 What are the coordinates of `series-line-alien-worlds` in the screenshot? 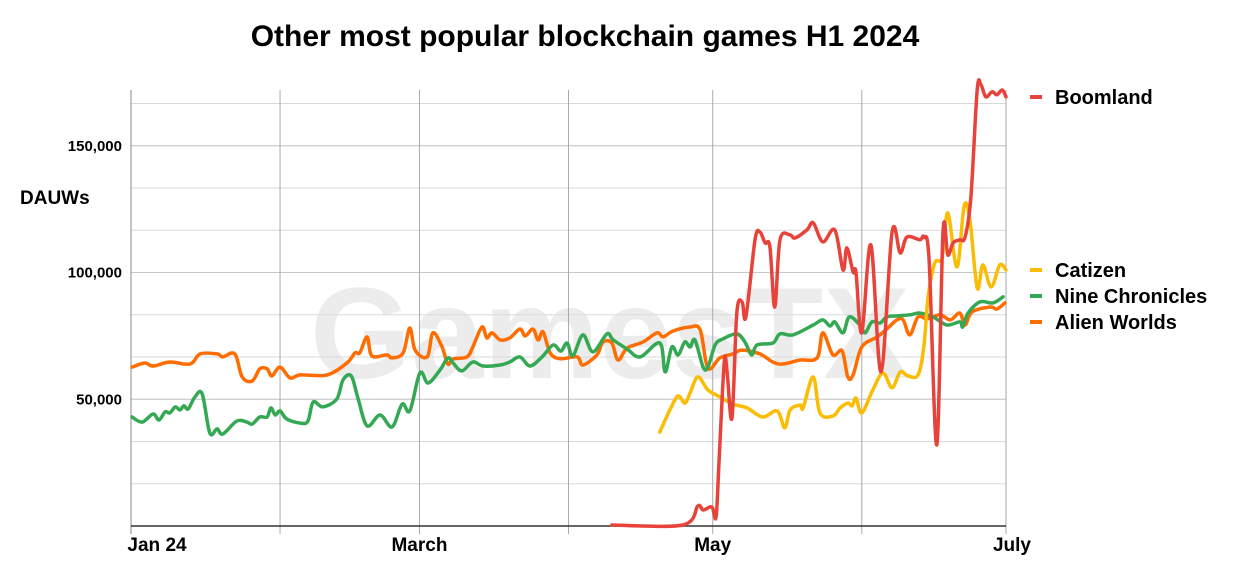 It's located at (568, 342).